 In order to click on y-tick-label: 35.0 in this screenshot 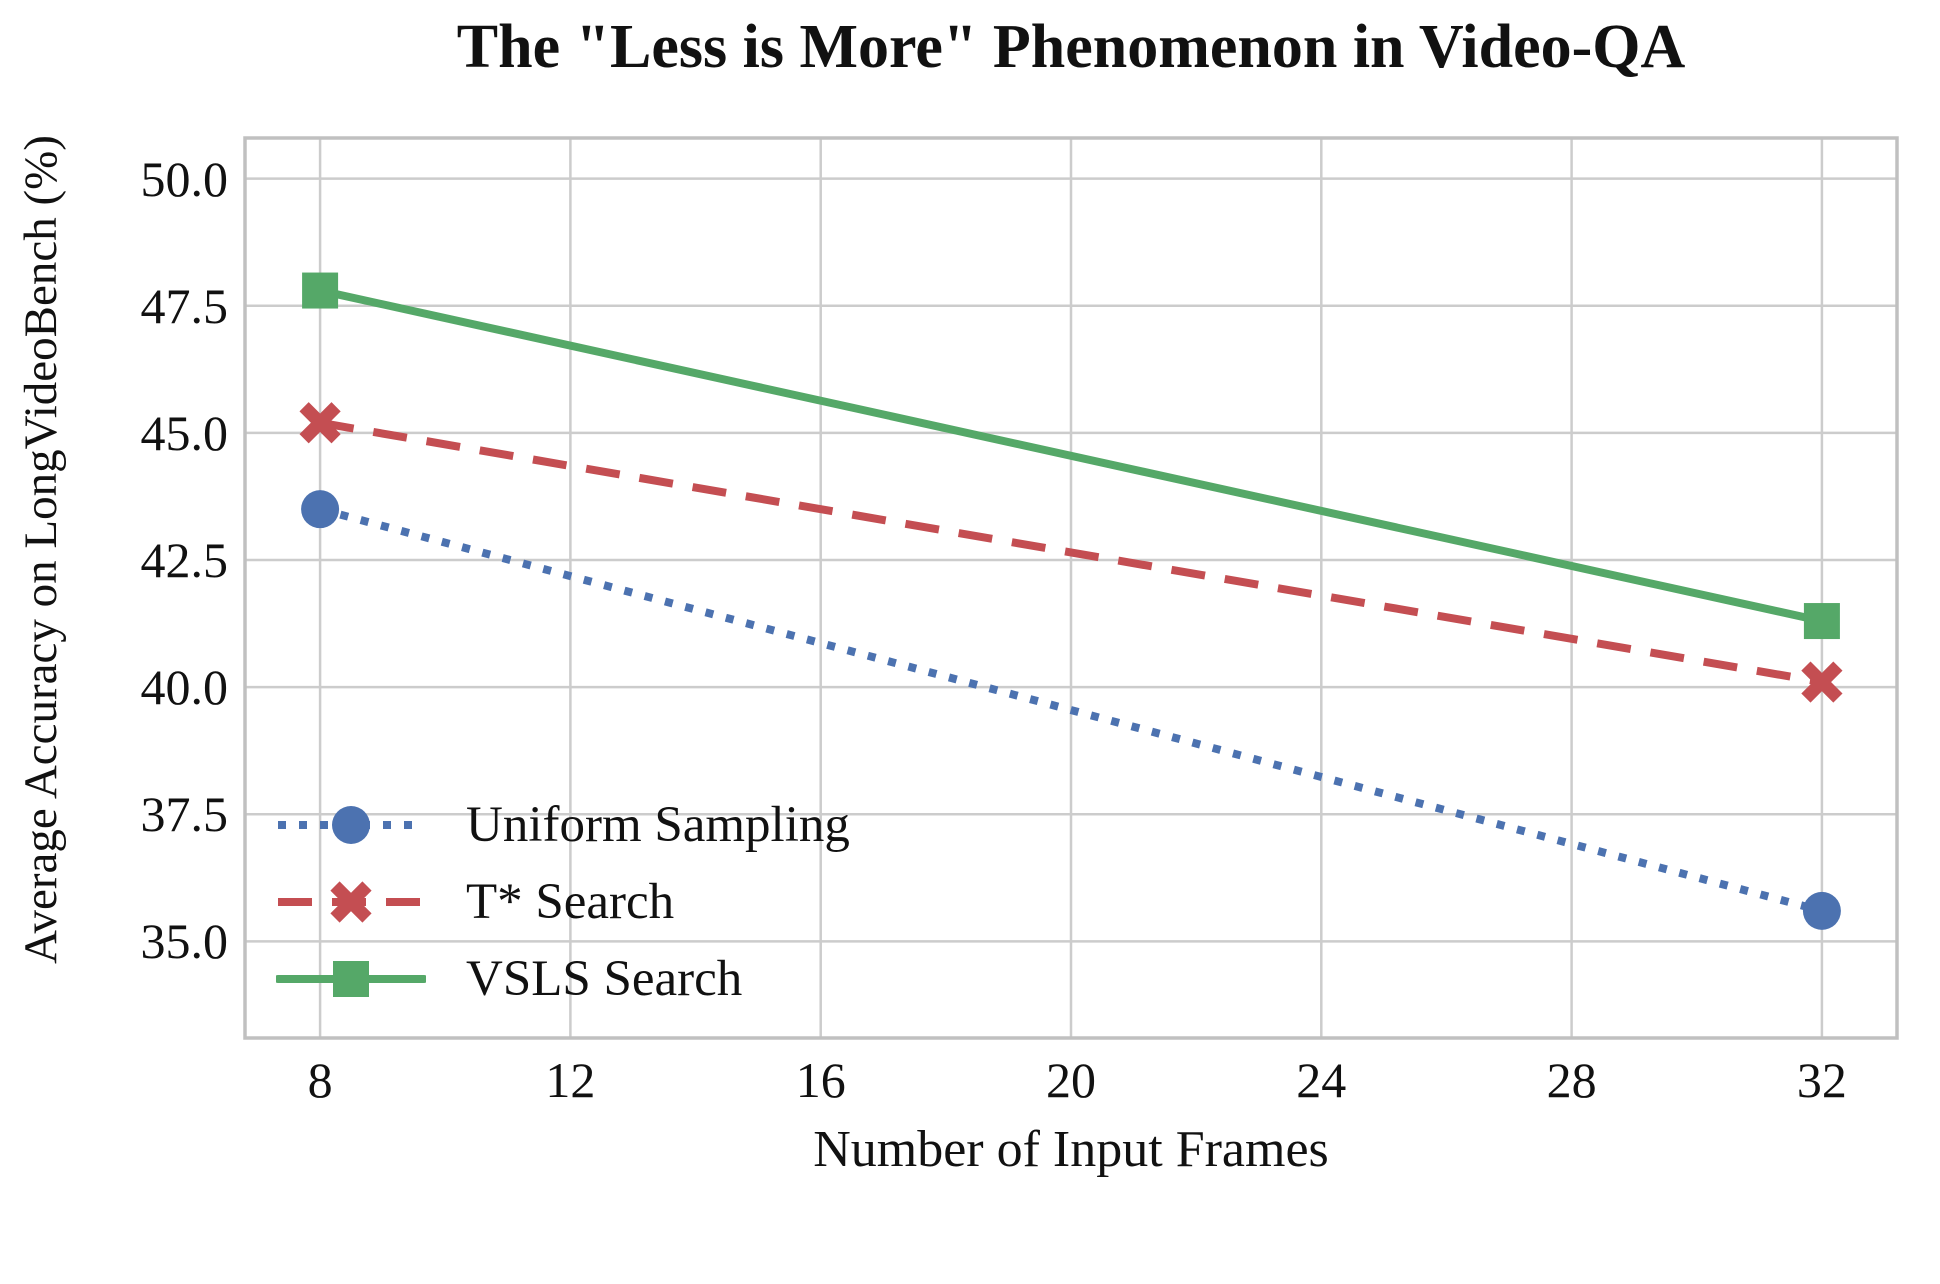, I will do `click(184, 941)`.